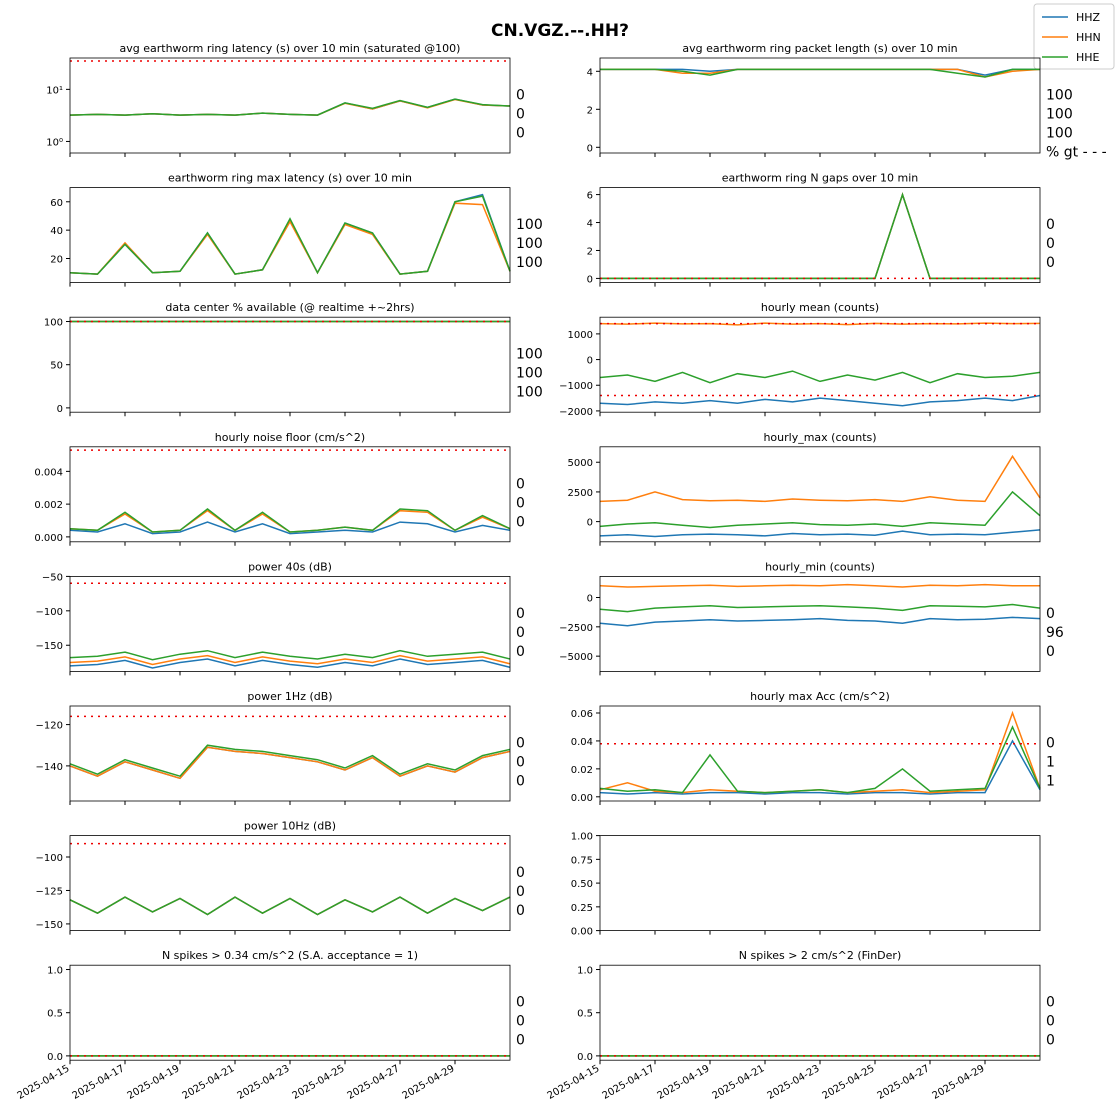  What do you see at coordinates (56, 259) in the screenshot?
I see `y-tick-label: 20` at bounding box center [56, 259].